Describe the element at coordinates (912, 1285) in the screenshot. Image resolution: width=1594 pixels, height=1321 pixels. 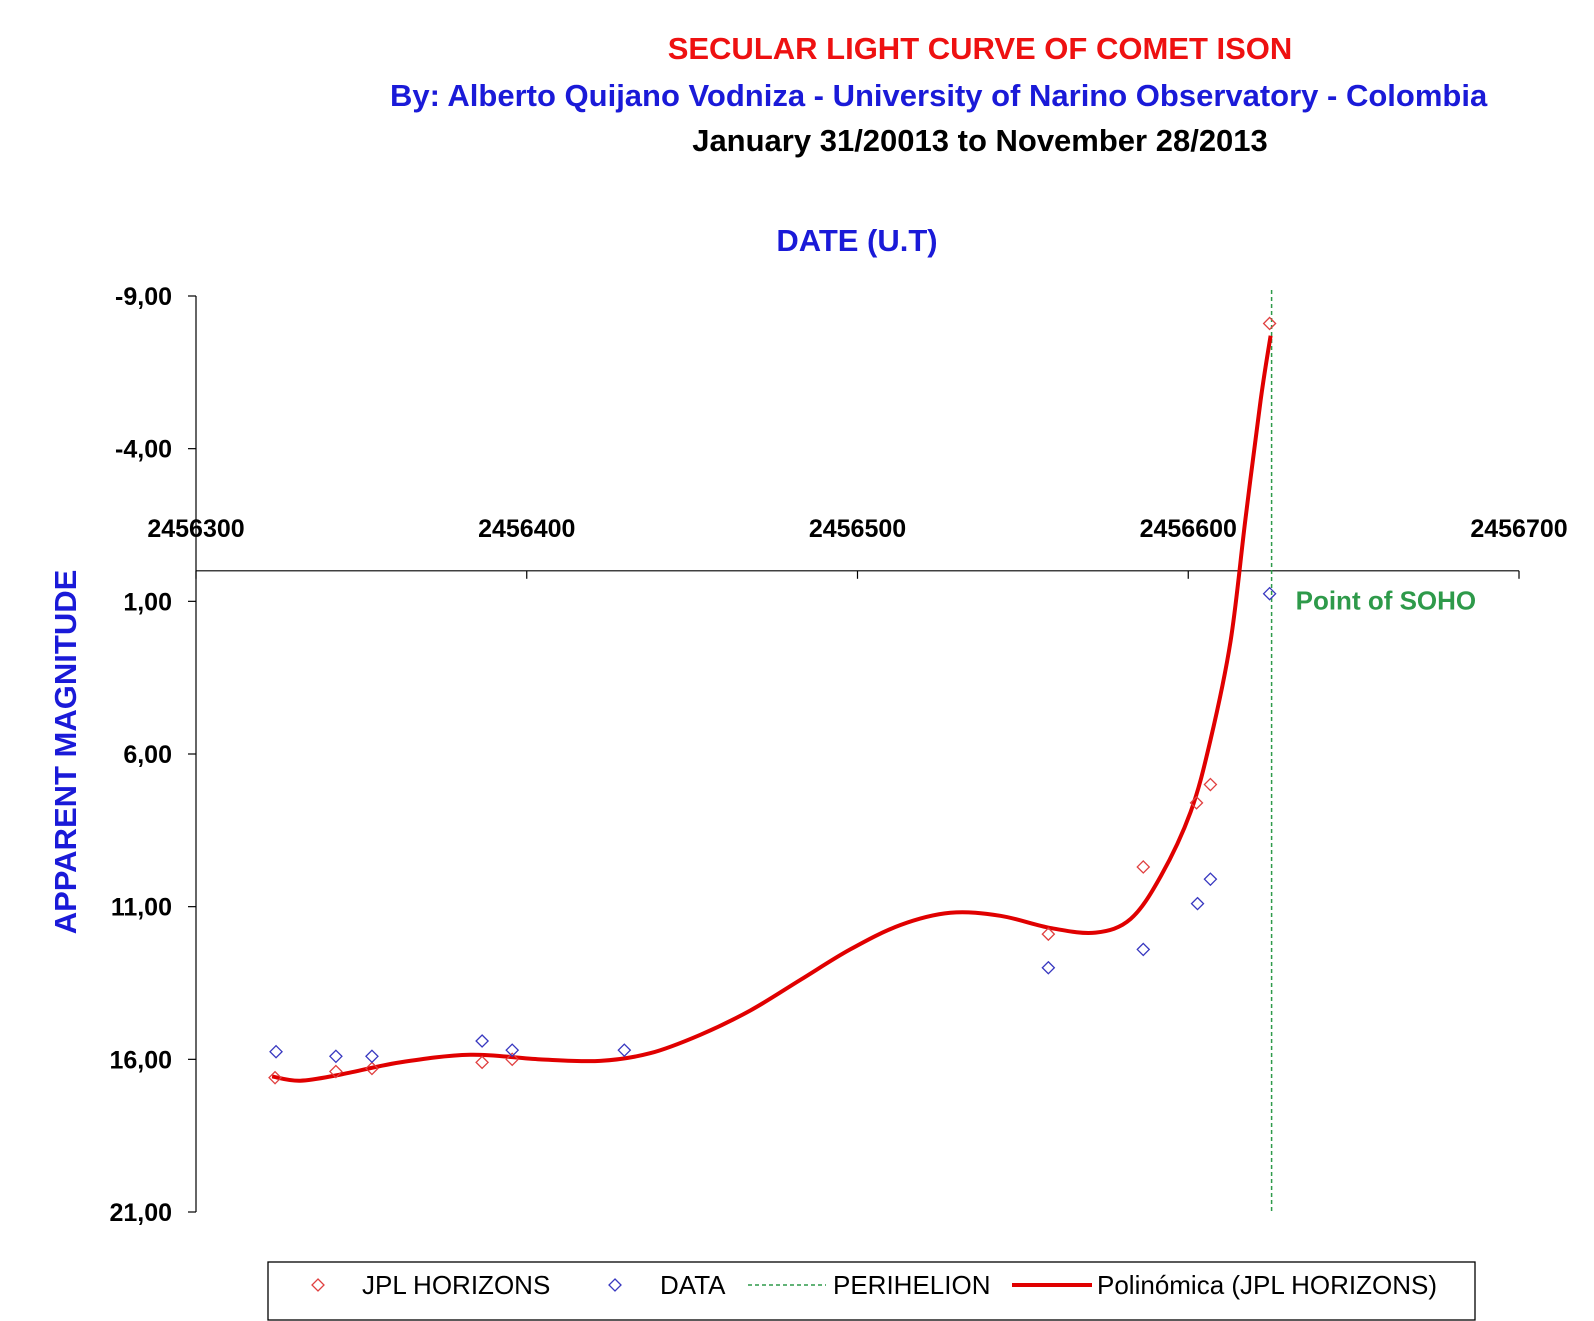
I see `legend-label: PERIHELION` at that location.